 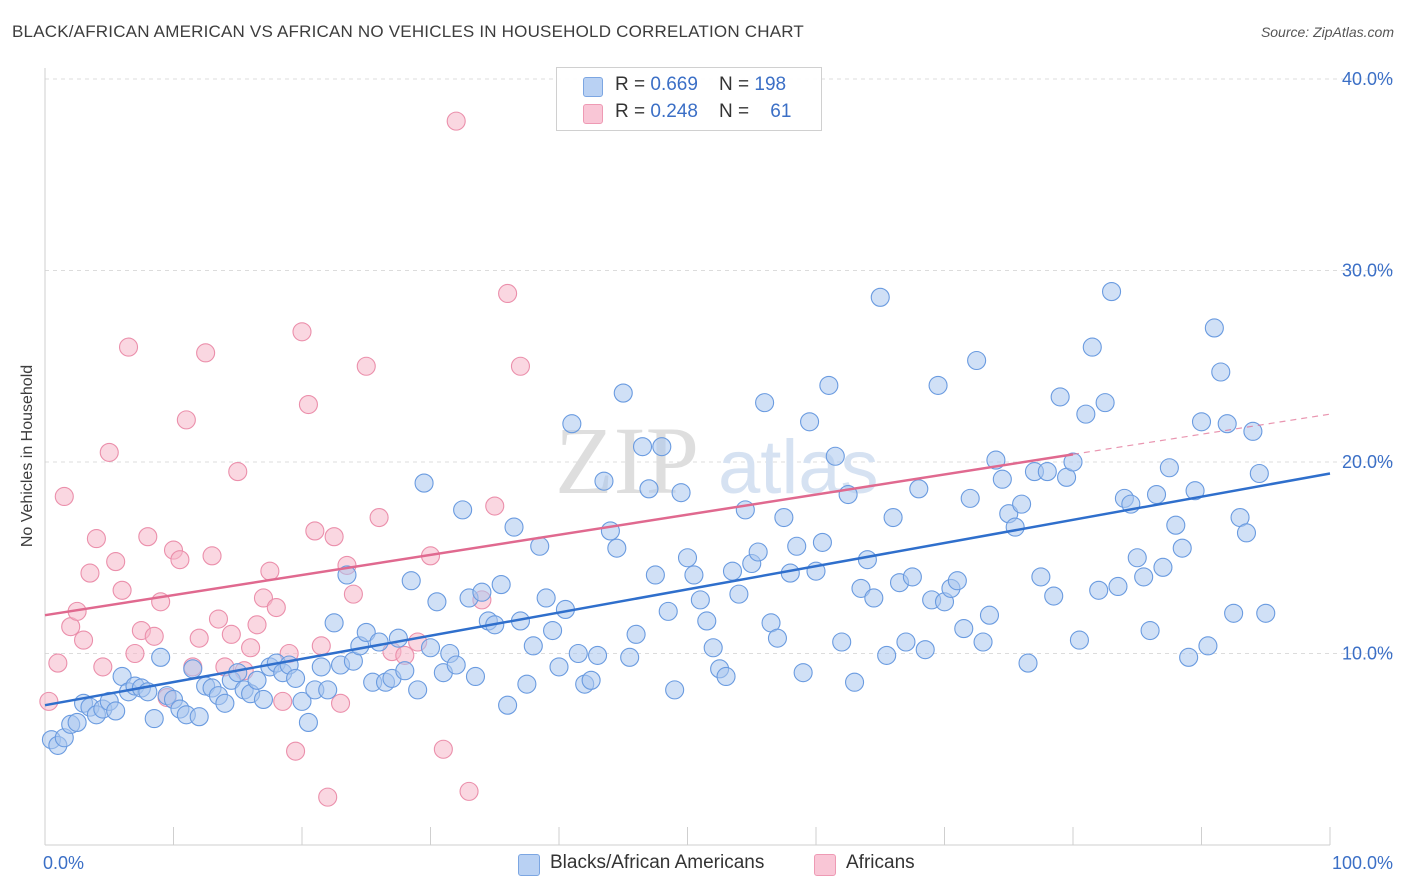 What do you see at coordinates (1362, 863) in the screenshot?
I see `x-tick-label: 100.0%` at bounding box center [1362, 863].